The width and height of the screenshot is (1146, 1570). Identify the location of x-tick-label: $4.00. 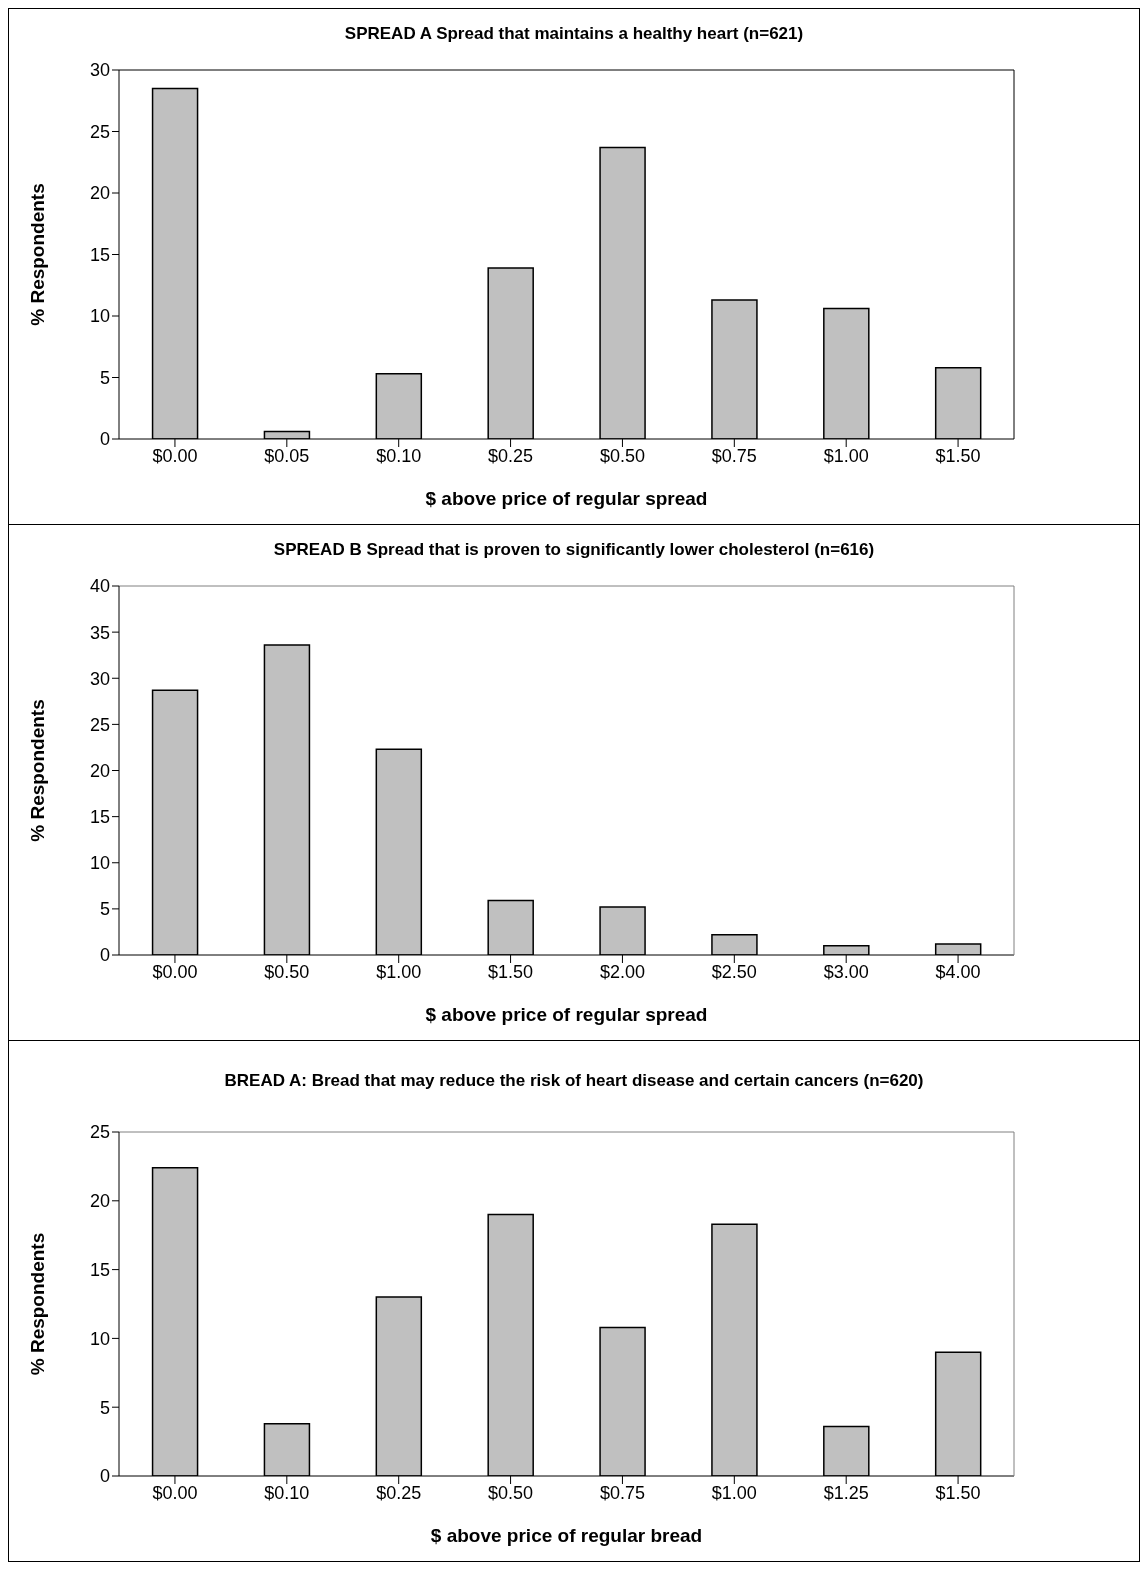
(958, 971).